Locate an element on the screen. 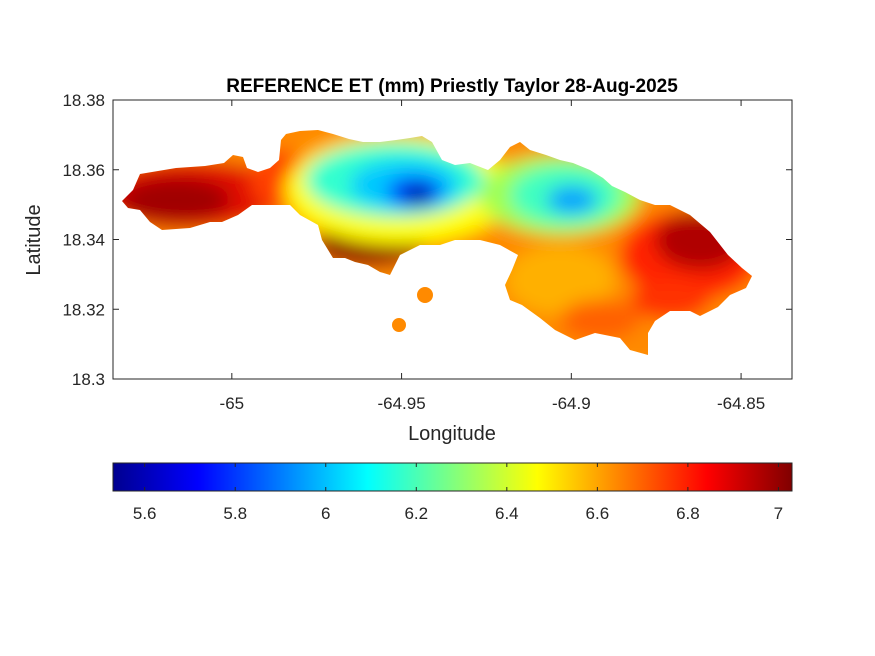  colorbar-tick-label: 5.6 is located at coordinates (145, 513).